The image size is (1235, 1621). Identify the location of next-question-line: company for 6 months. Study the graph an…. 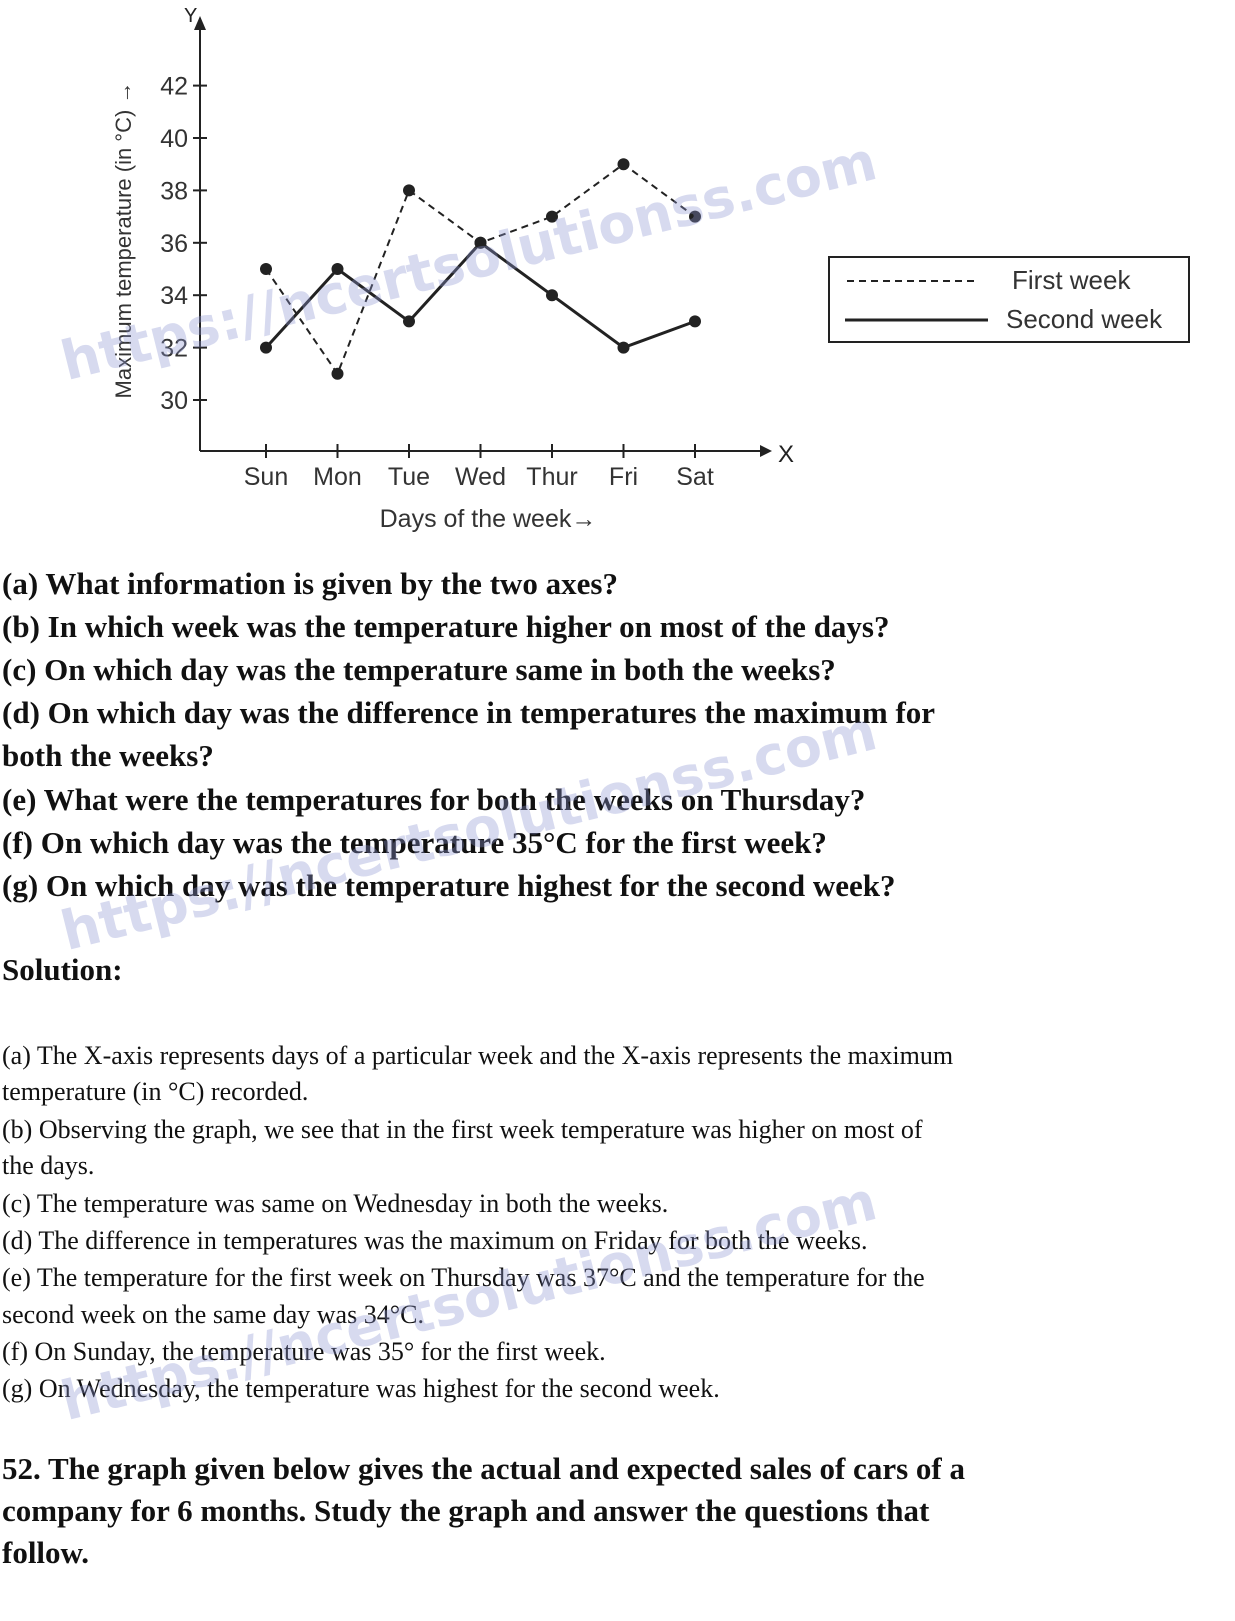
(466, 1510).